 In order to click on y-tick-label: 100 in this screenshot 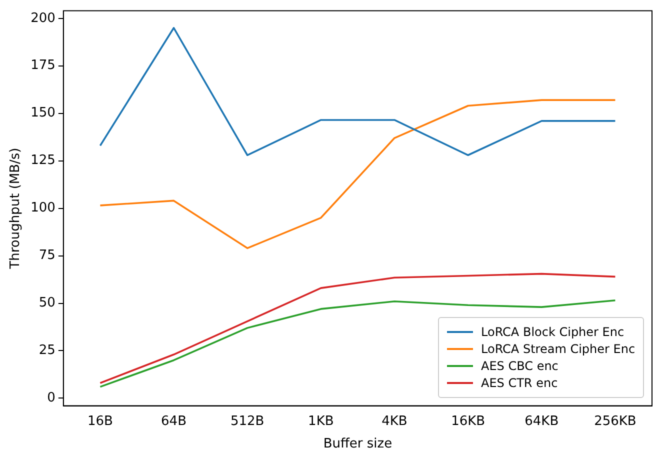, I will do `click(43, 208)`.